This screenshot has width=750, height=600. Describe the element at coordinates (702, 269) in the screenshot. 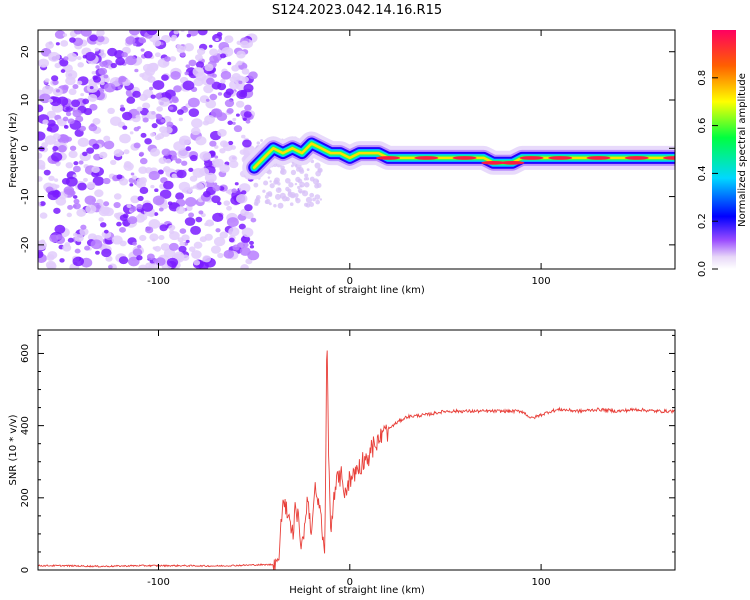

I see `colorbar-tick-label: 0.0` at that location.